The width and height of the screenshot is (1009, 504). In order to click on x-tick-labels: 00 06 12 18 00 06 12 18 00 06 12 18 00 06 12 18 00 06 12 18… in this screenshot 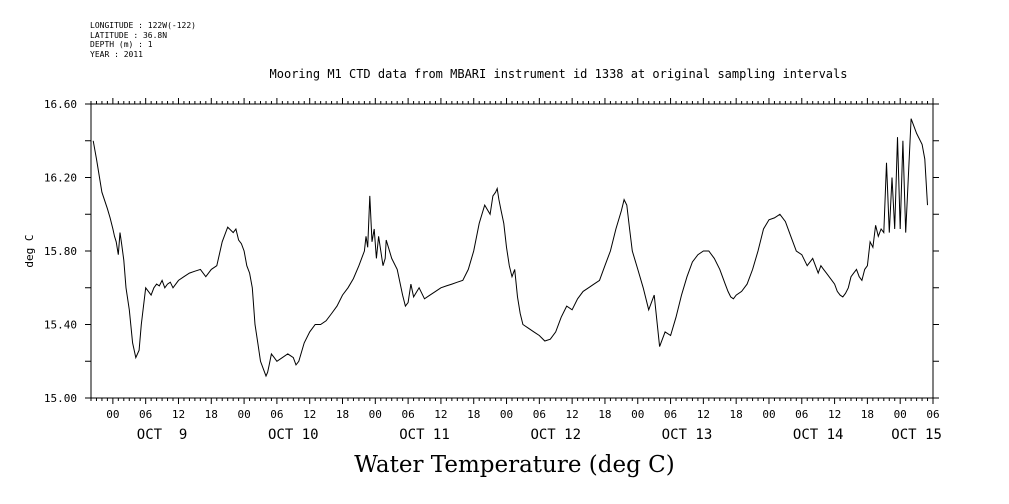, I will do `click(522, 414)`.